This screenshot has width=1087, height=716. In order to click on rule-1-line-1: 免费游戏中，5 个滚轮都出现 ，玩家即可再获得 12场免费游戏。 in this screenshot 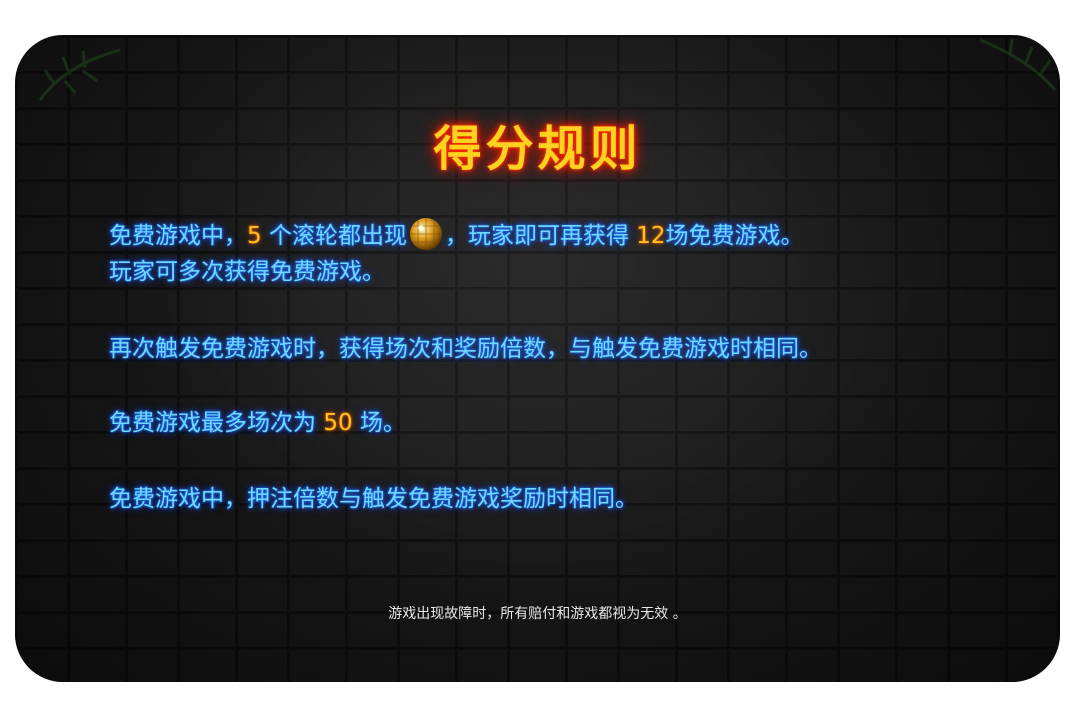, I will do `click(569, 235)`.